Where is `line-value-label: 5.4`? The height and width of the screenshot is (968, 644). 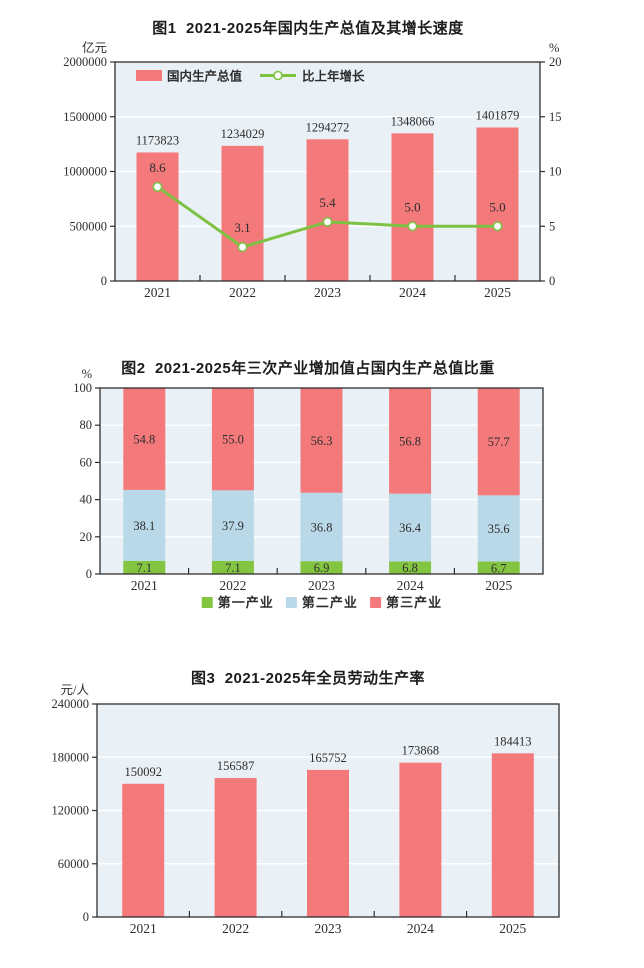 line-value-label: 5.4 is located at coordinates (327, 202).